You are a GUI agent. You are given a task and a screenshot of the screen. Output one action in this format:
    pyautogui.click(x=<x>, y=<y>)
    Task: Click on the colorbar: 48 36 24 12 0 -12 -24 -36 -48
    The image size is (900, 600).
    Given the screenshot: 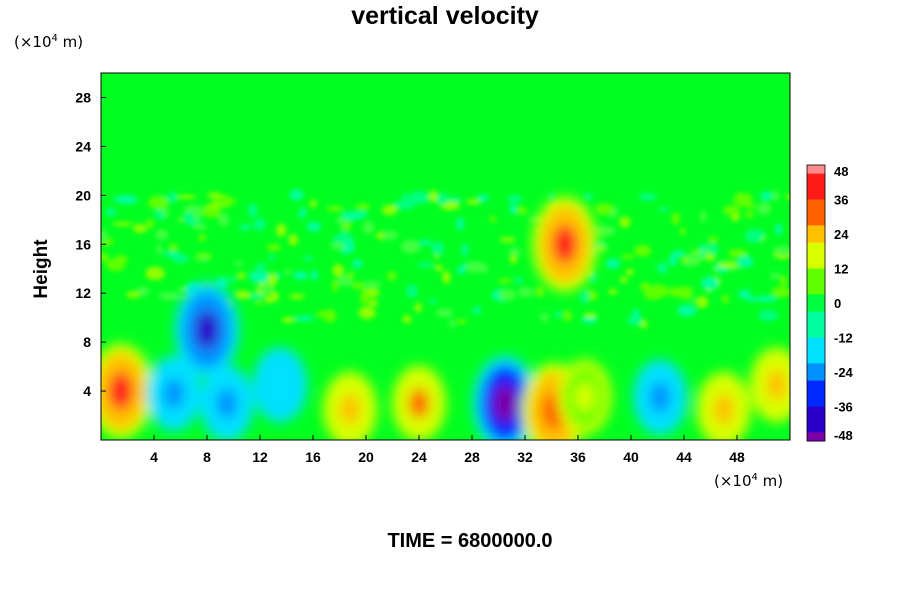 What is the action you would take?
    pyautogui.click(x=830, y=303)
    